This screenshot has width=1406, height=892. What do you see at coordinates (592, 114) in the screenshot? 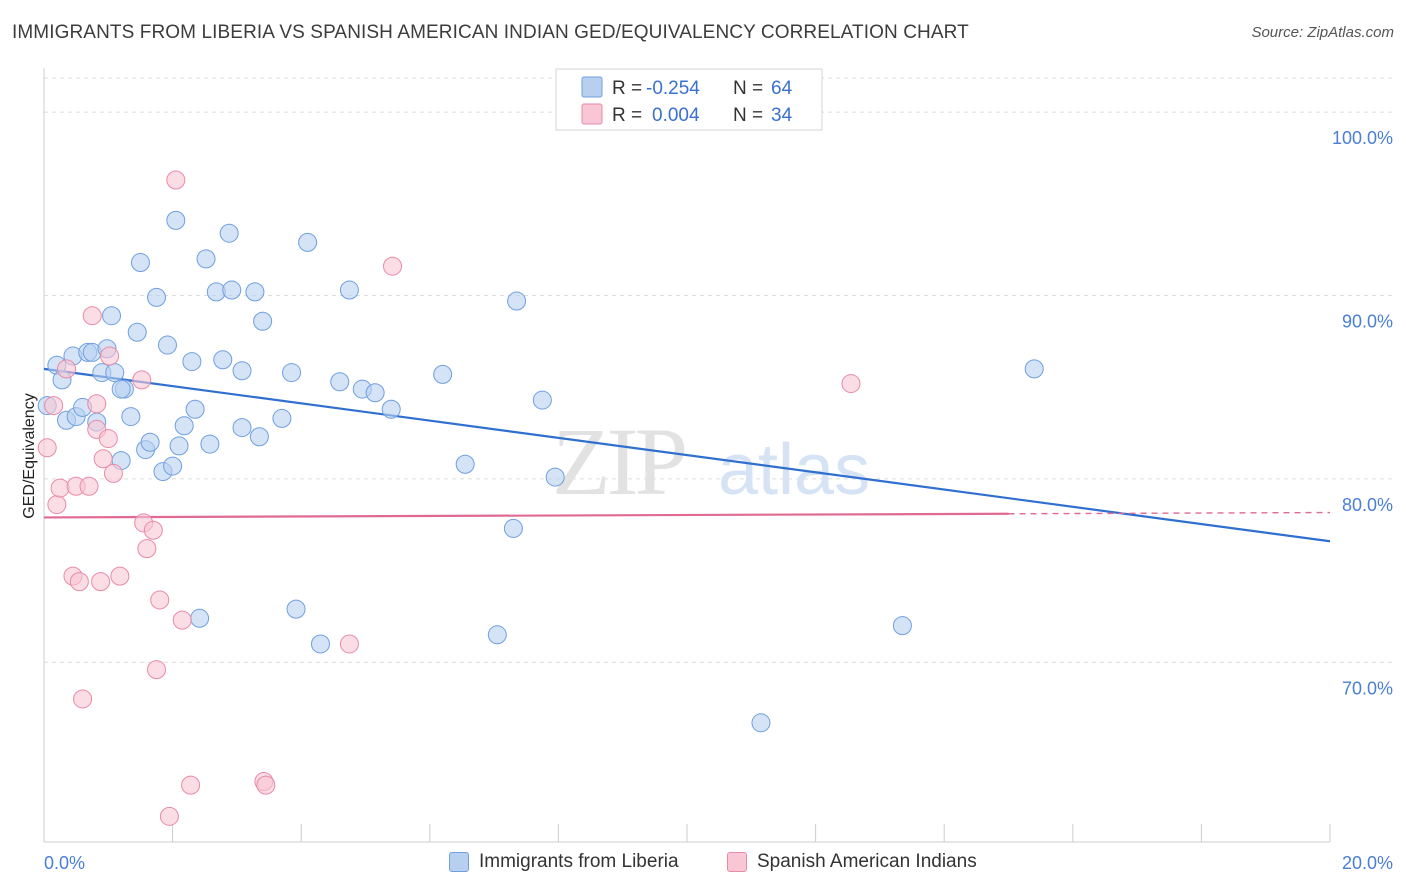
I see `legend-swatch-pink` at bounding box center [592, 114].